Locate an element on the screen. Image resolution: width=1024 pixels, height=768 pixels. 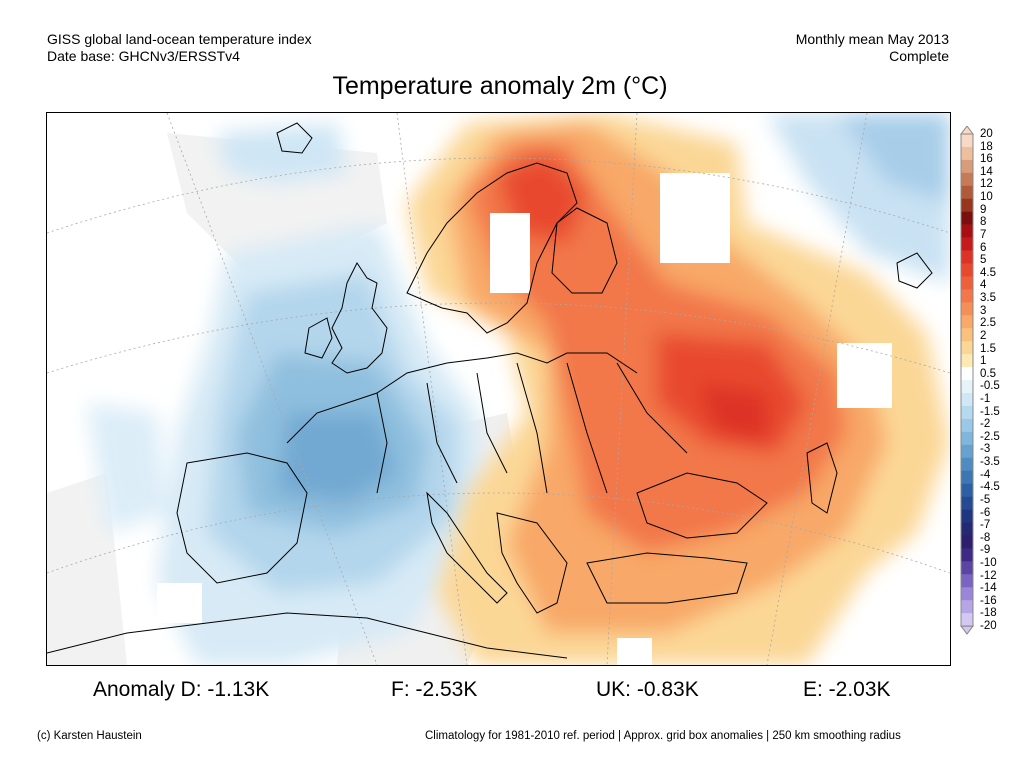
colorbar-tick-label: -8 is located at coordinates (985, 537).